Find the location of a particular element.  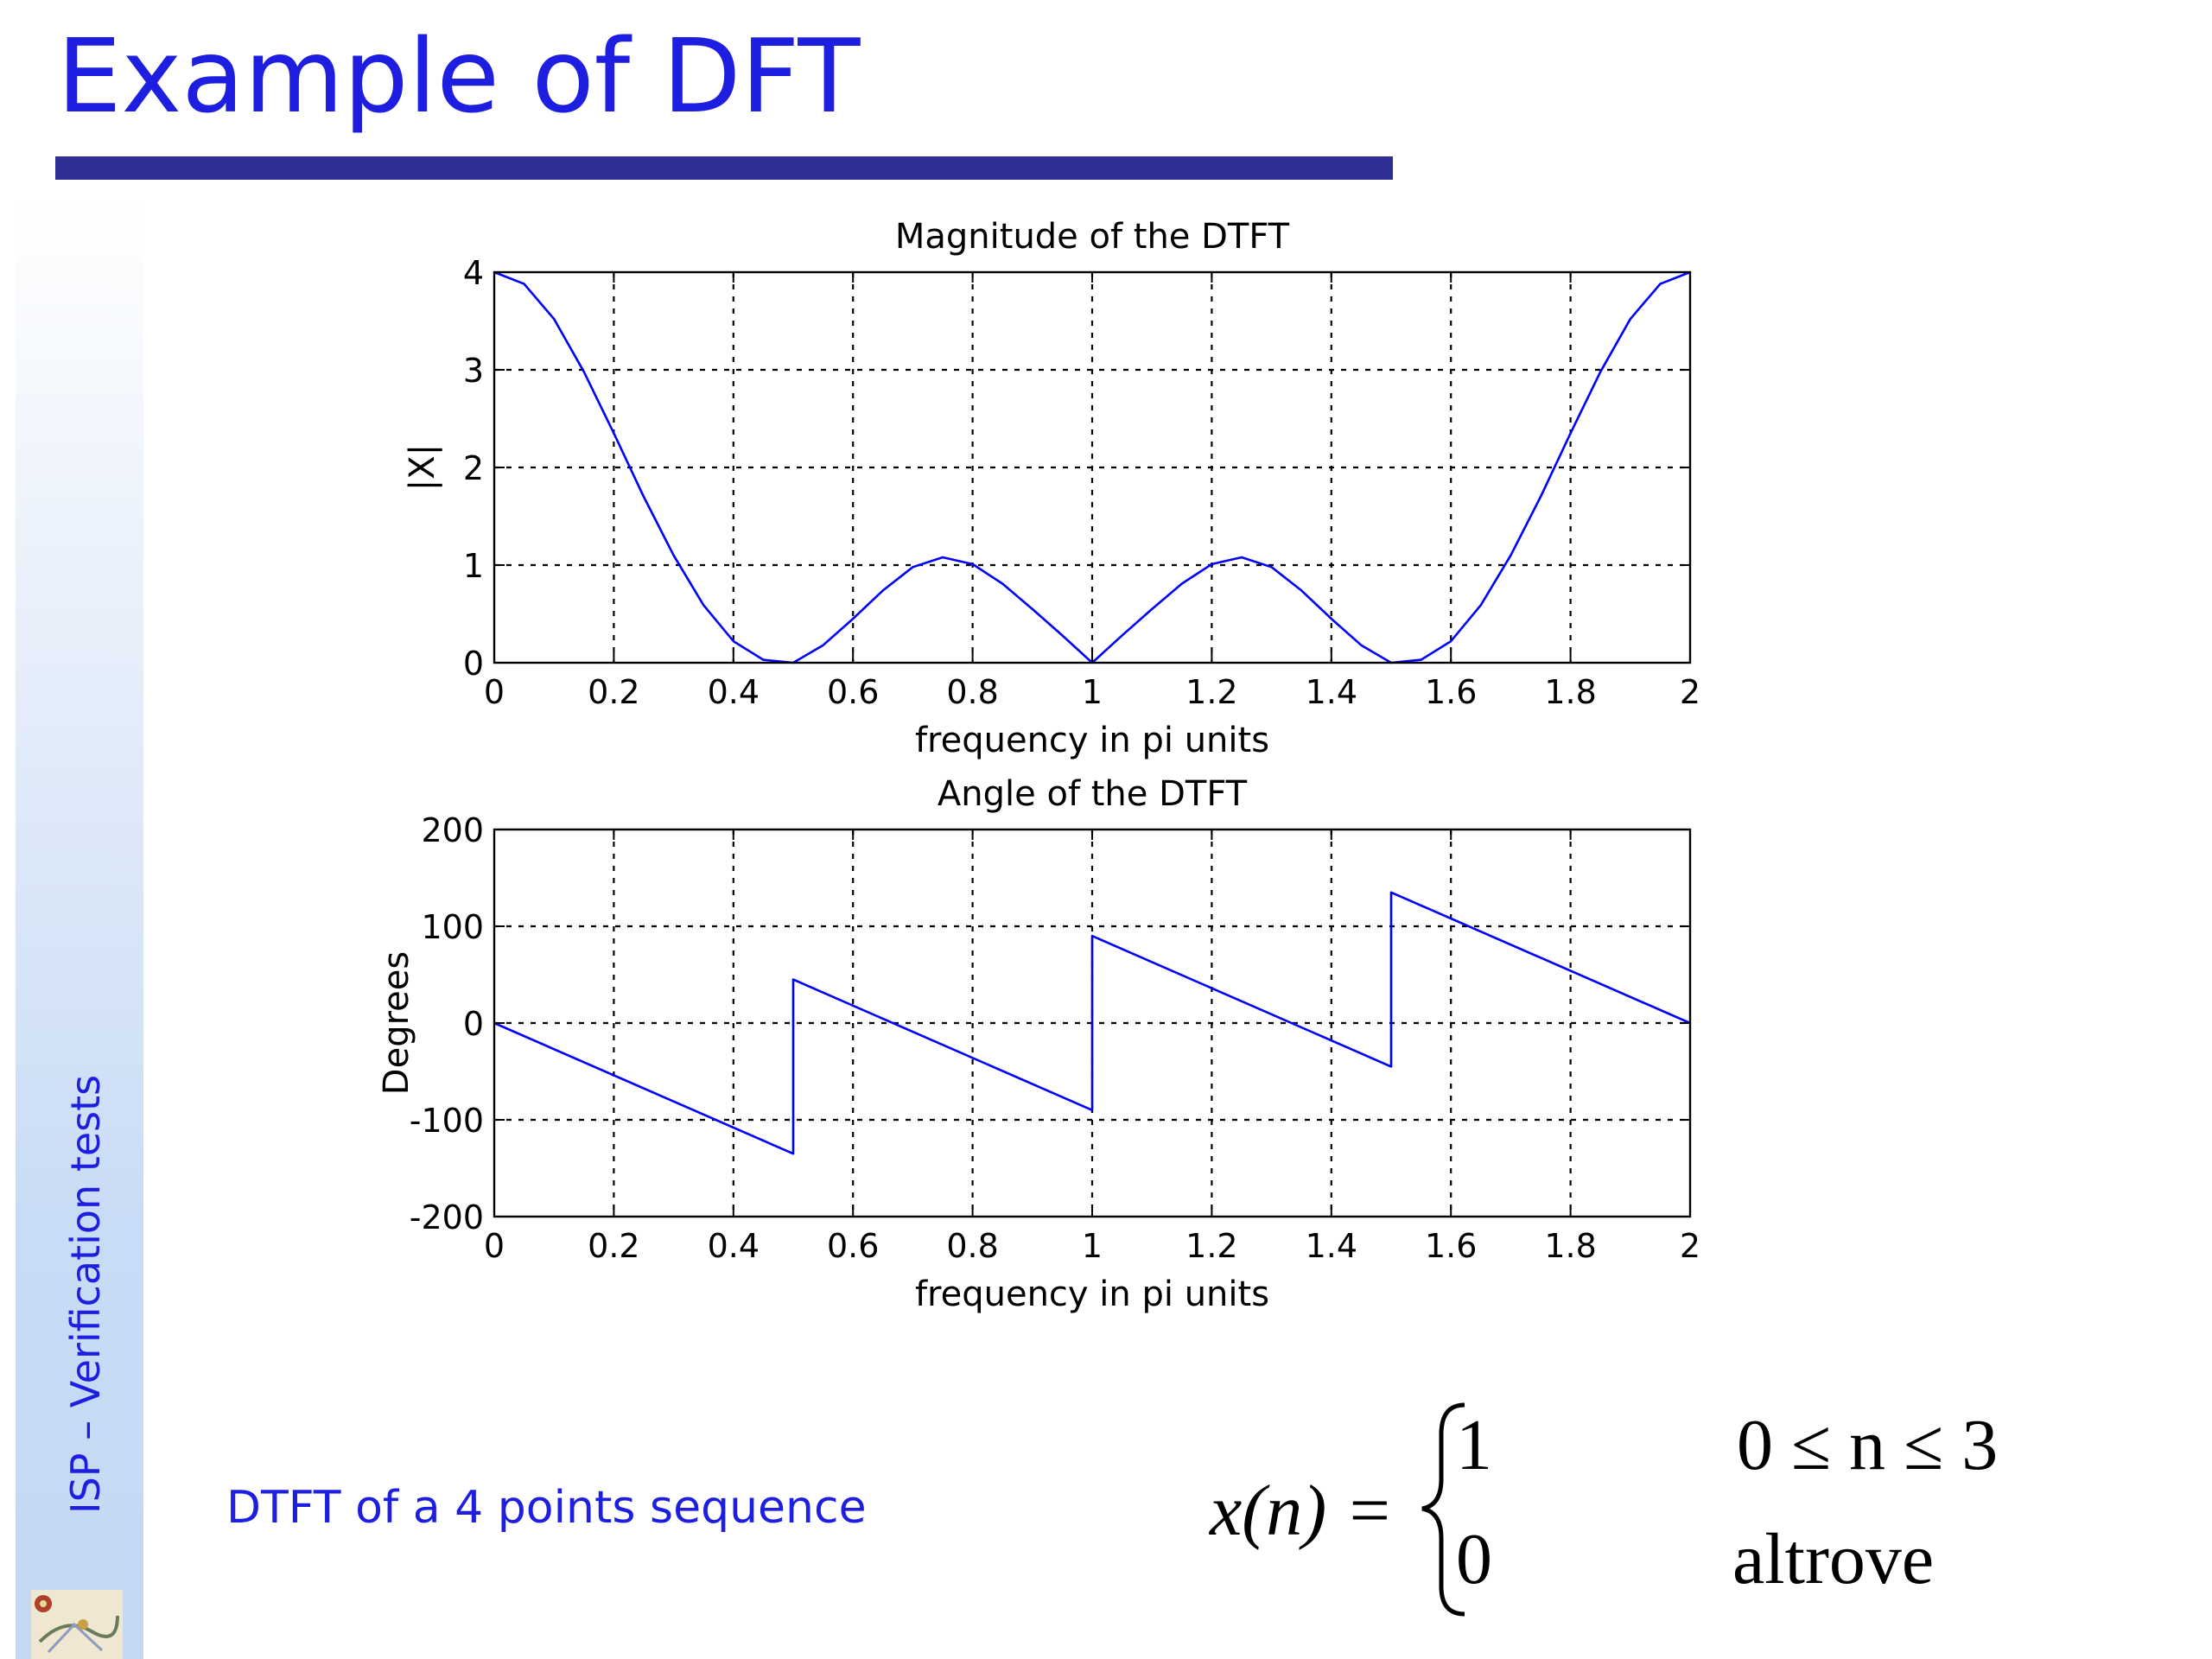

magnitude-y-tick-label: 2 is located at coordinates (473, 468).